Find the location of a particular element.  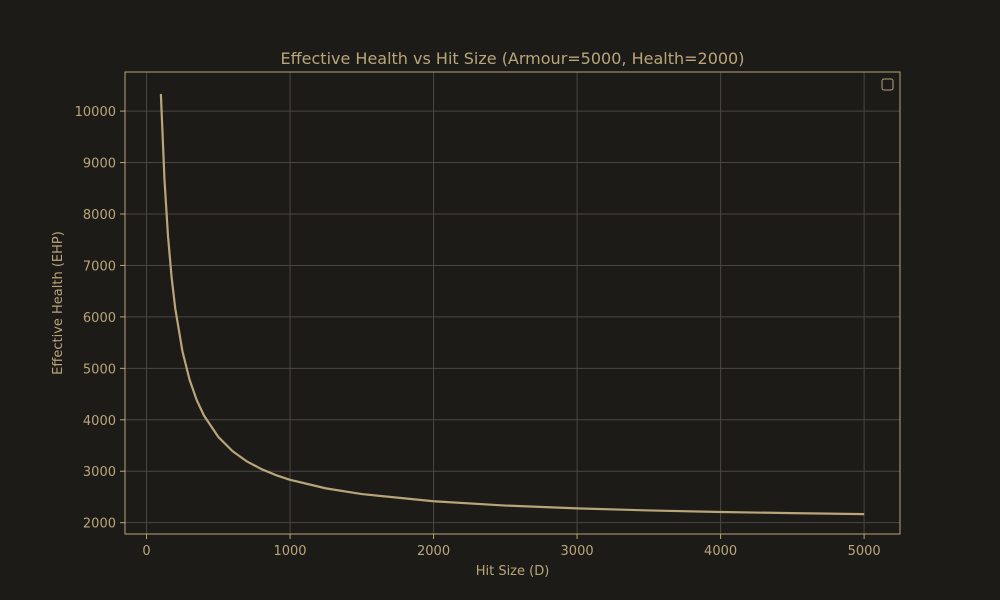

y-axis-ticks: 2000 3000 4000 5000 6000 7000 8000 9000 10000 is located at coordinates (100, 318).